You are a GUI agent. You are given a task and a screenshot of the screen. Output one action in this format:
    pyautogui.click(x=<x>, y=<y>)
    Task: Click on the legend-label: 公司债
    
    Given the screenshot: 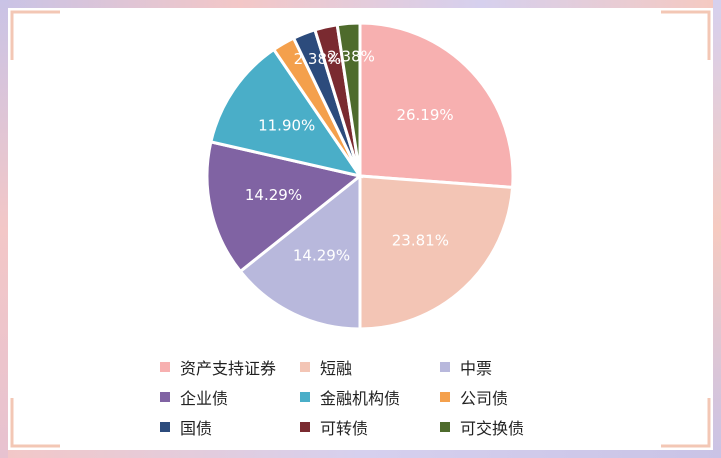 What is the action you would take?
    pyautogui.click(x=484, y=398)
    